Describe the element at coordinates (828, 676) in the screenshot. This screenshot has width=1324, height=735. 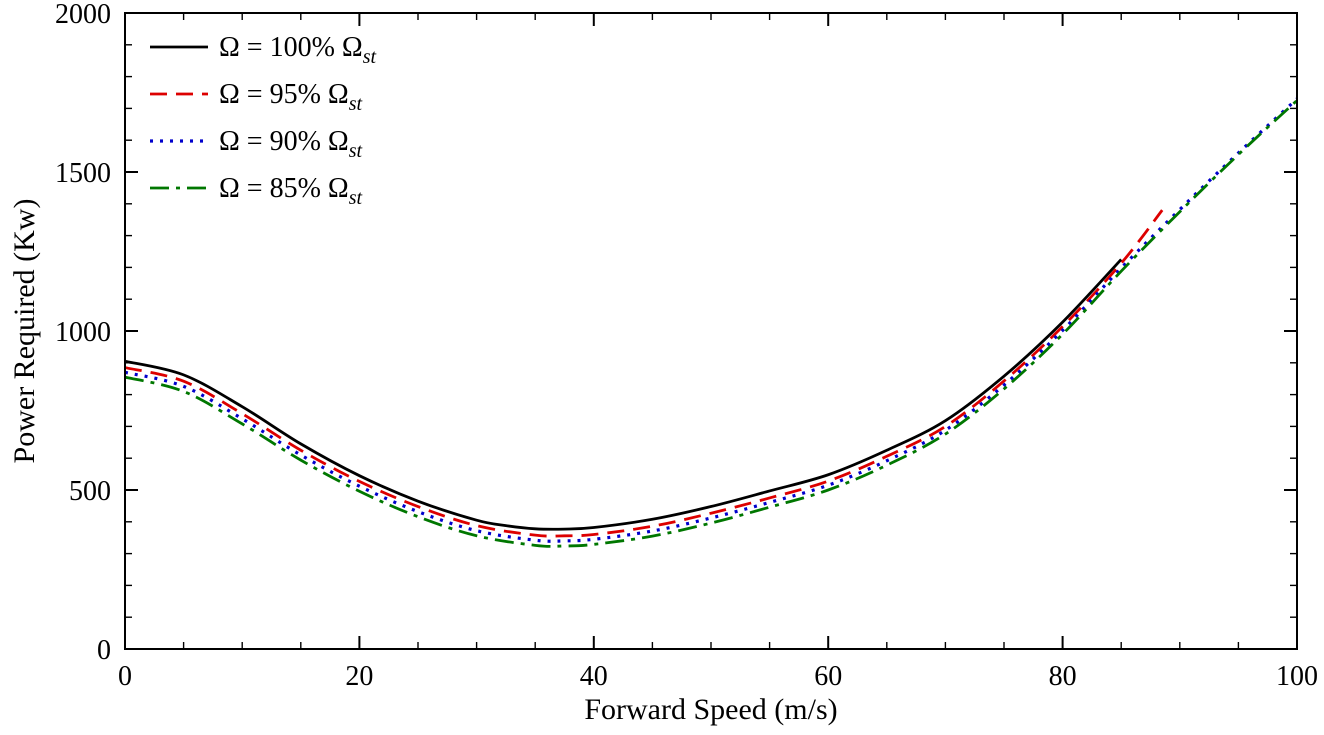
I see `x-tick-label: 60` at that location.